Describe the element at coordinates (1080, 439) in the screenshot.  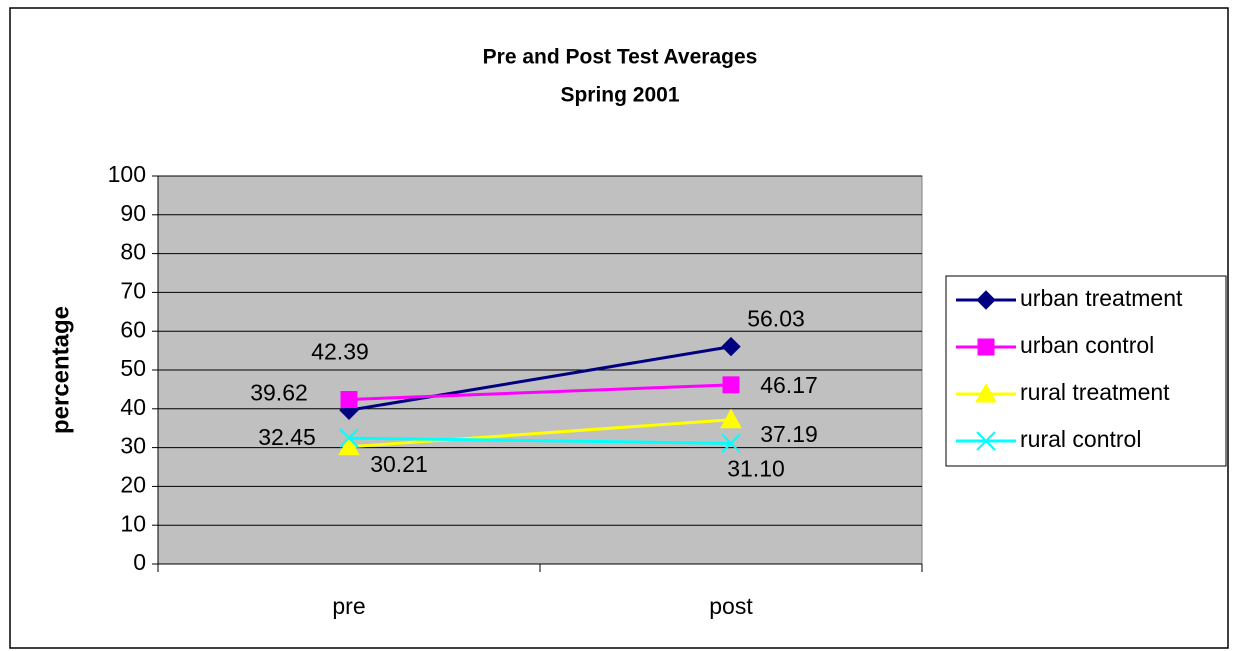
I see `legend-label: rural control` at that location.